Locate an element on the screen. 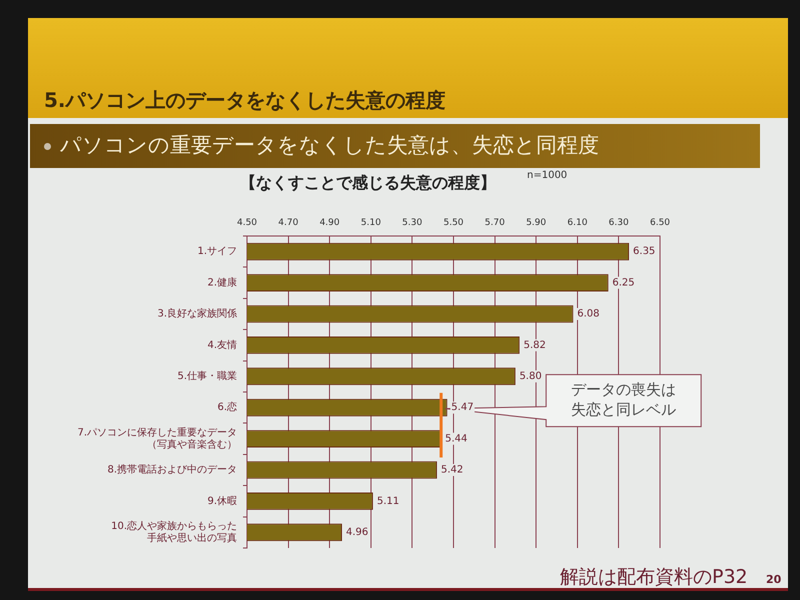 The image size is (800, 600). data-label: 5.11 is located at coordinates (388, 501).